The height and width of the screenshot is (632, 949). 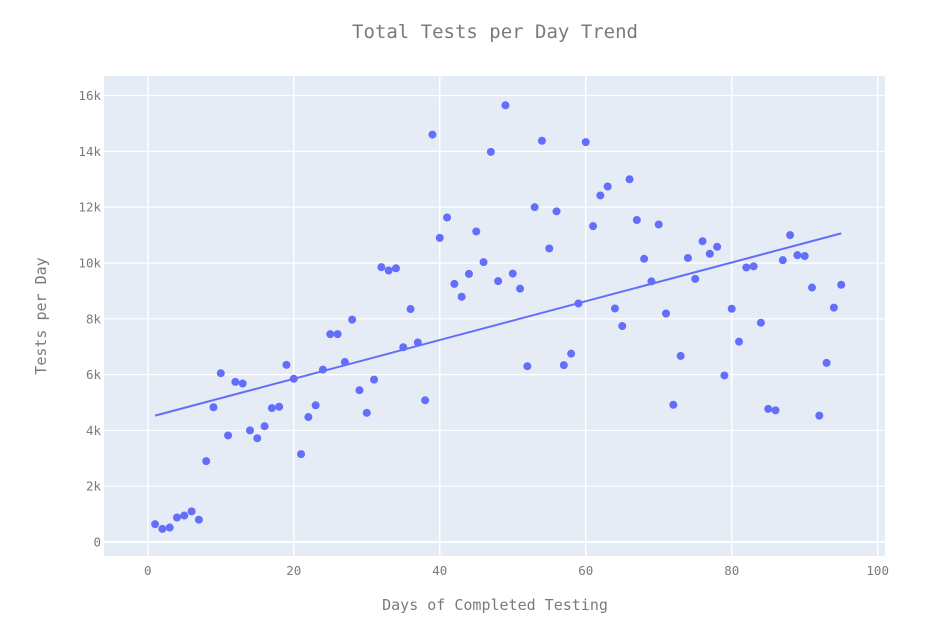 What do you see at coordinates (585, 570) in the screenshot?
I see `x-tick-label: 60` at bounding box center [585, 570].